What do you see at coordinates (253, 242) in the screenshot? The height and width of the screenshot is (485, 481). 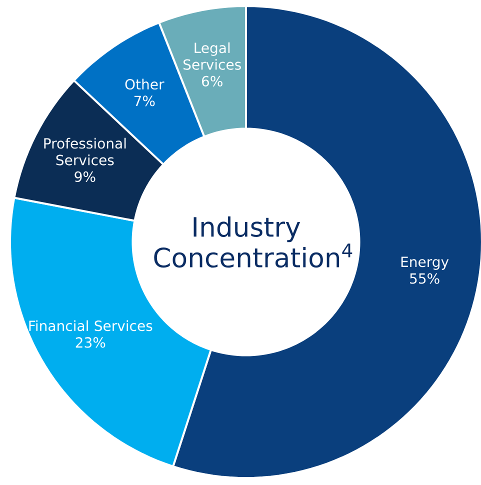 I see `text: Industry Concentration$^{4}$` at bounding box center [253, 242].